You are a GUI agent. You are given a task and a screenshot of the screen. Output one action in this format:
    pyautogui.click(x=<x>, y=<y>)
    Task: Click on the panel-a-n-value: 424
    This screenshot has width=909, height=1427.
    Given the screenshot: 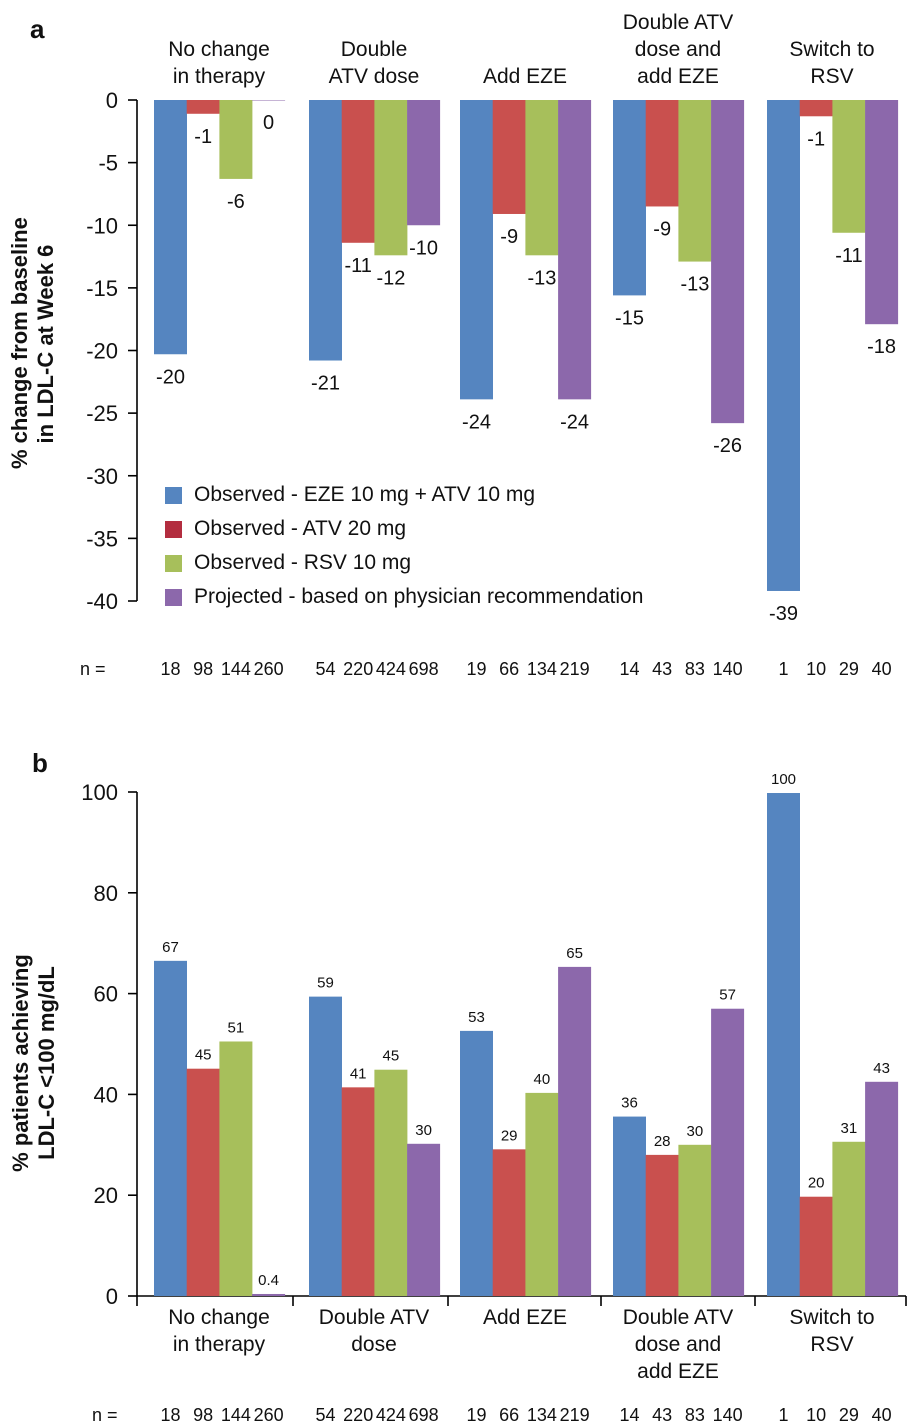 What is the action you would take?
    pyautogui.click(x=391, y=669)
    